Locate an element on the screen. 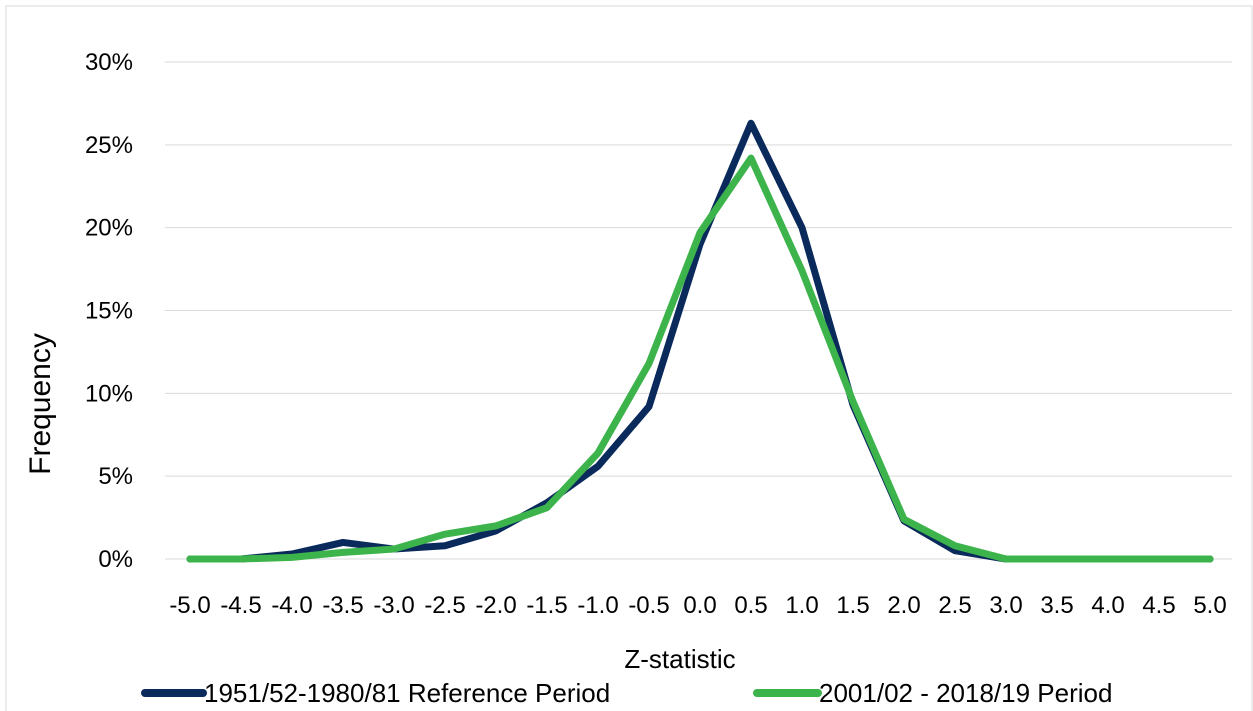 Image resolution: width=1253 pixels, height=711 pixels. y-tick-label: 15% is located at coordinates (109, 311).